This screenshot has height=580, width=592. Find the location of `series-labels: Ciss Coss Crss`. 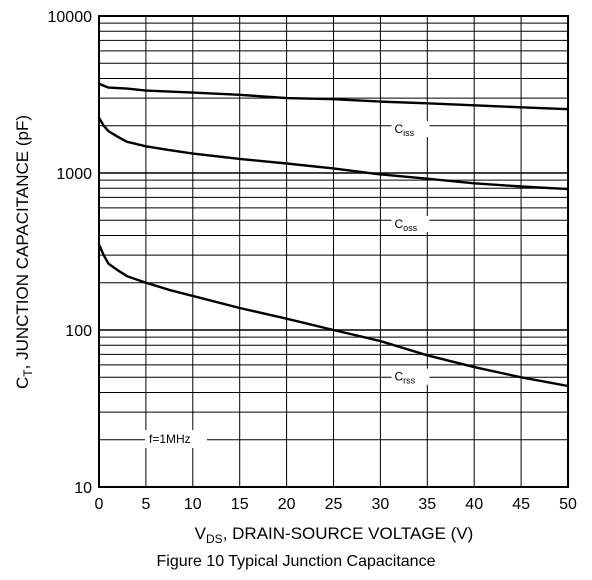

series-labels: Ciss Coss Crss is located at coordinates (410, 253).